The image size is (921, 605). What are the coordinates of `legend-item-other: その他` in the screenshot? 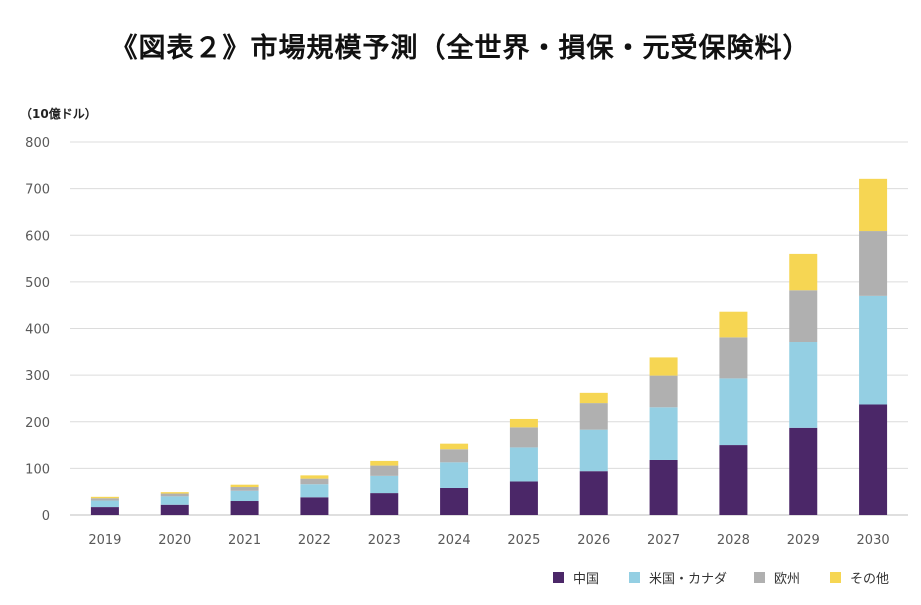 It's located at (859, 577).